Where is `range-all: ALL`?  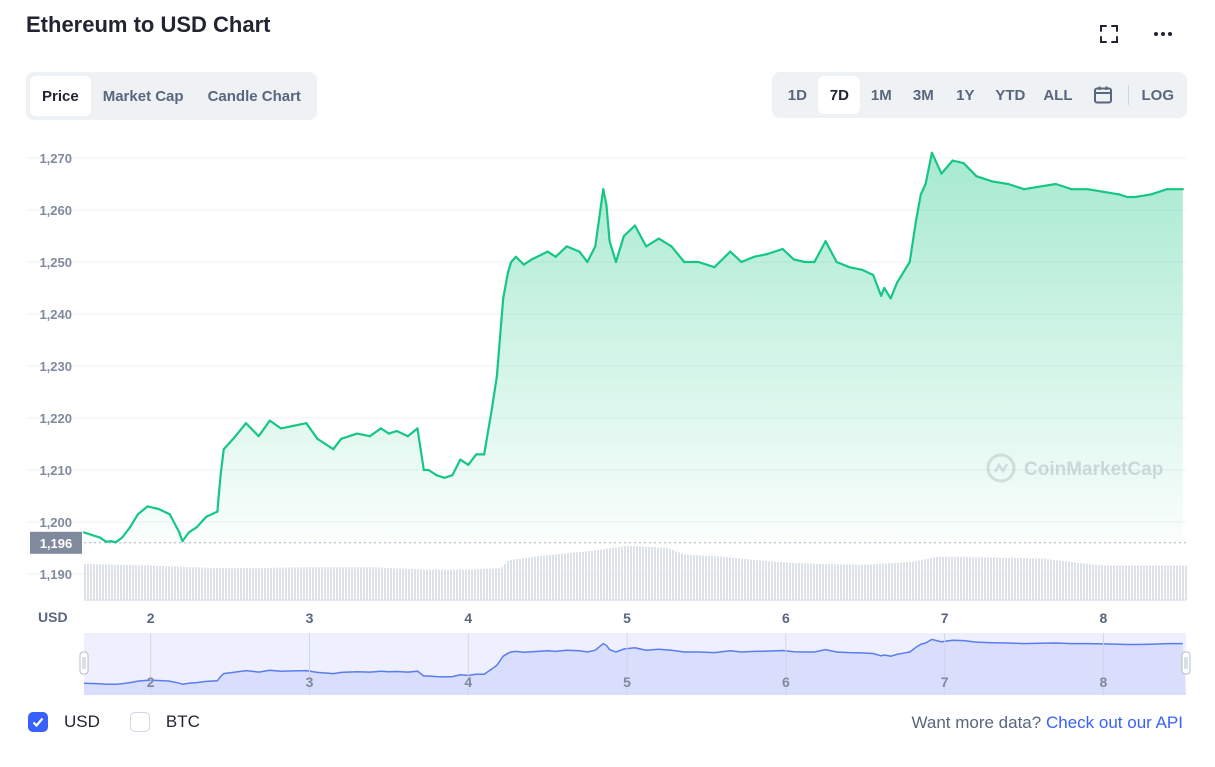
range-all: ALL is located at coordinates (1058, 95).